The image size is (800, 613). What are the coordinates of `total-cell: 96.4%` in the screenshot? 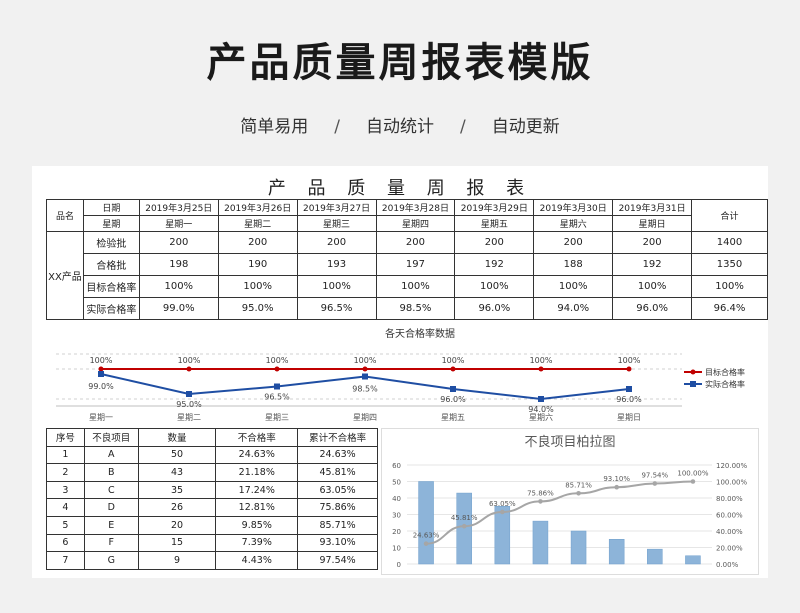 It's located at (729, 308).